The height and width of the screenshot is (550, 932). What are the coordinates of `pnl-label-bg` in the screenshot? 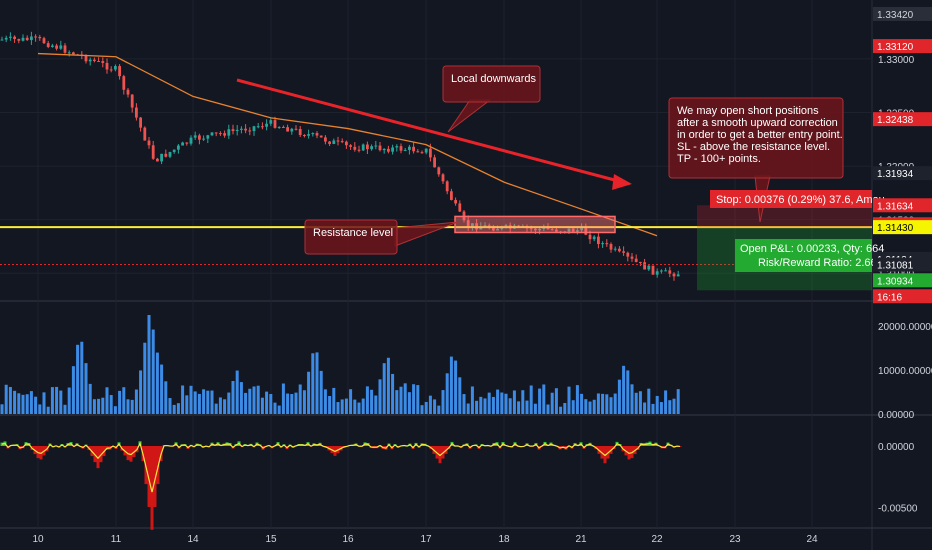 It's located at (803, 255).